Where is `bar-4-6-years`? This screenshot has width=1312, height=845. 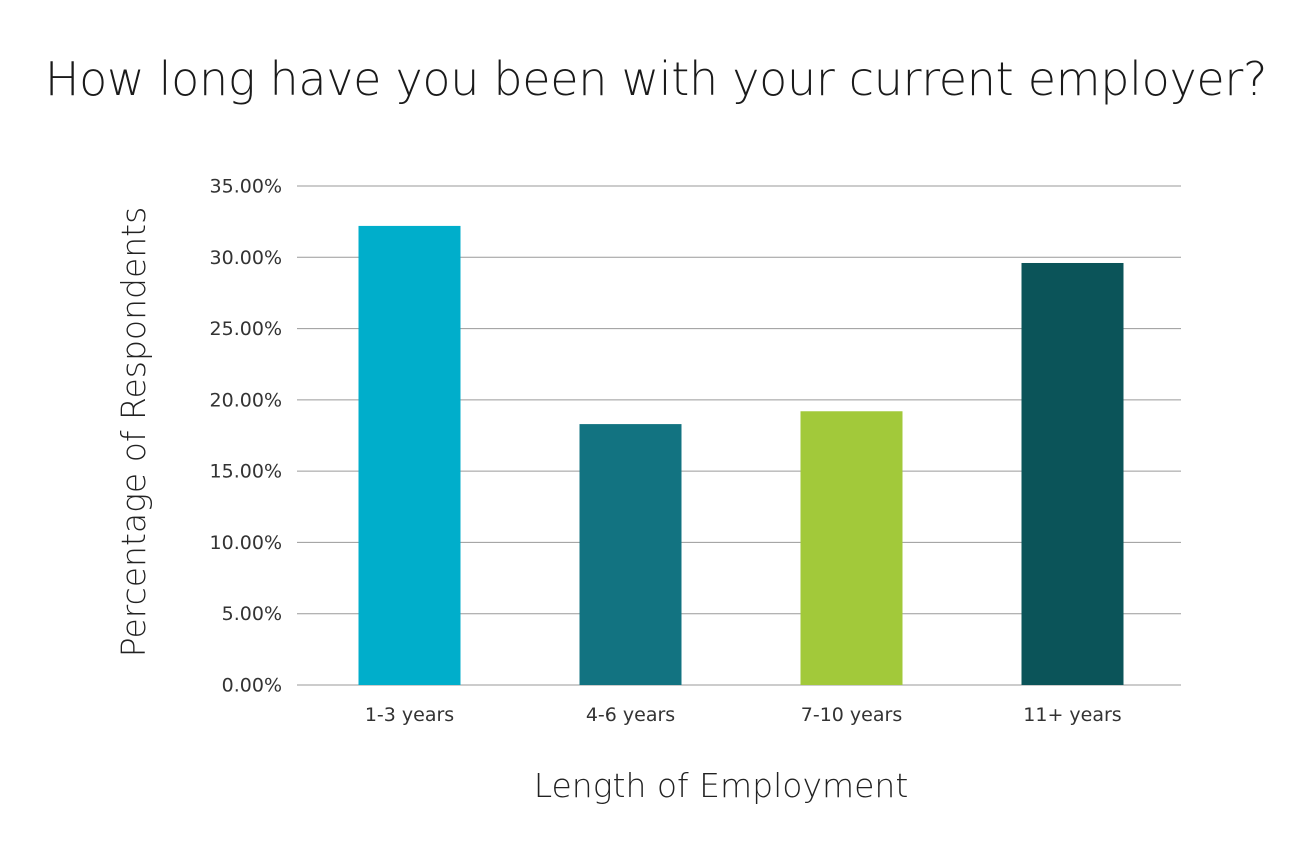
bar-4-6-years is located at coordinates (630, 554).